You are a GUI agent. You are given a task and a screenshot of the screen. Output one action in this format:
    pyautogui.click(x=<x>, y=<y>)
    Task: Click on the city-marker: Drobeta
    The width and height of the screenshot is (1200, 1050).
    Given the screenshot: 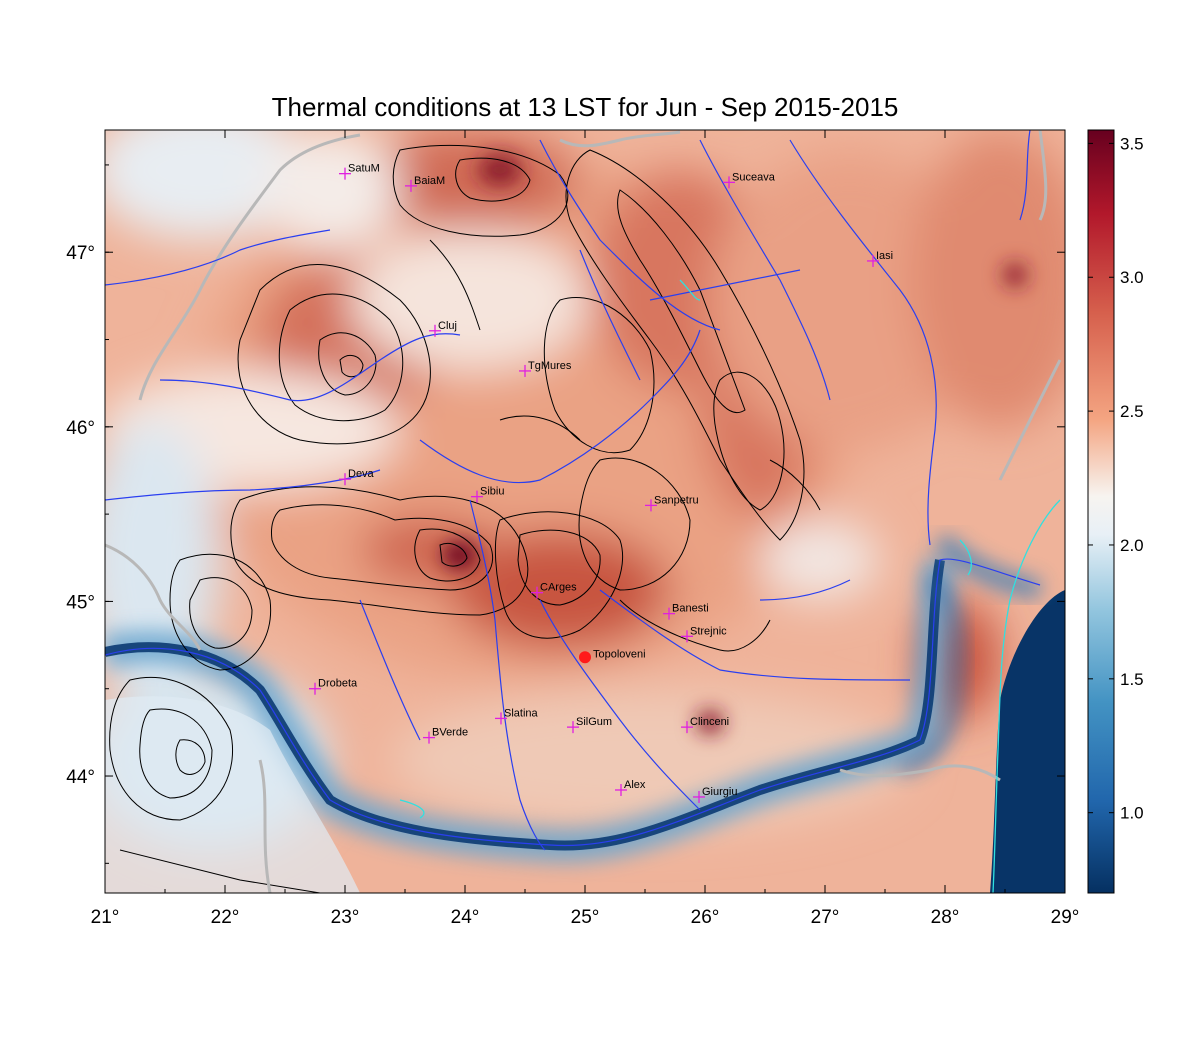 What is the action you would take?
    pyautogui.click(x=333, y=686)
    